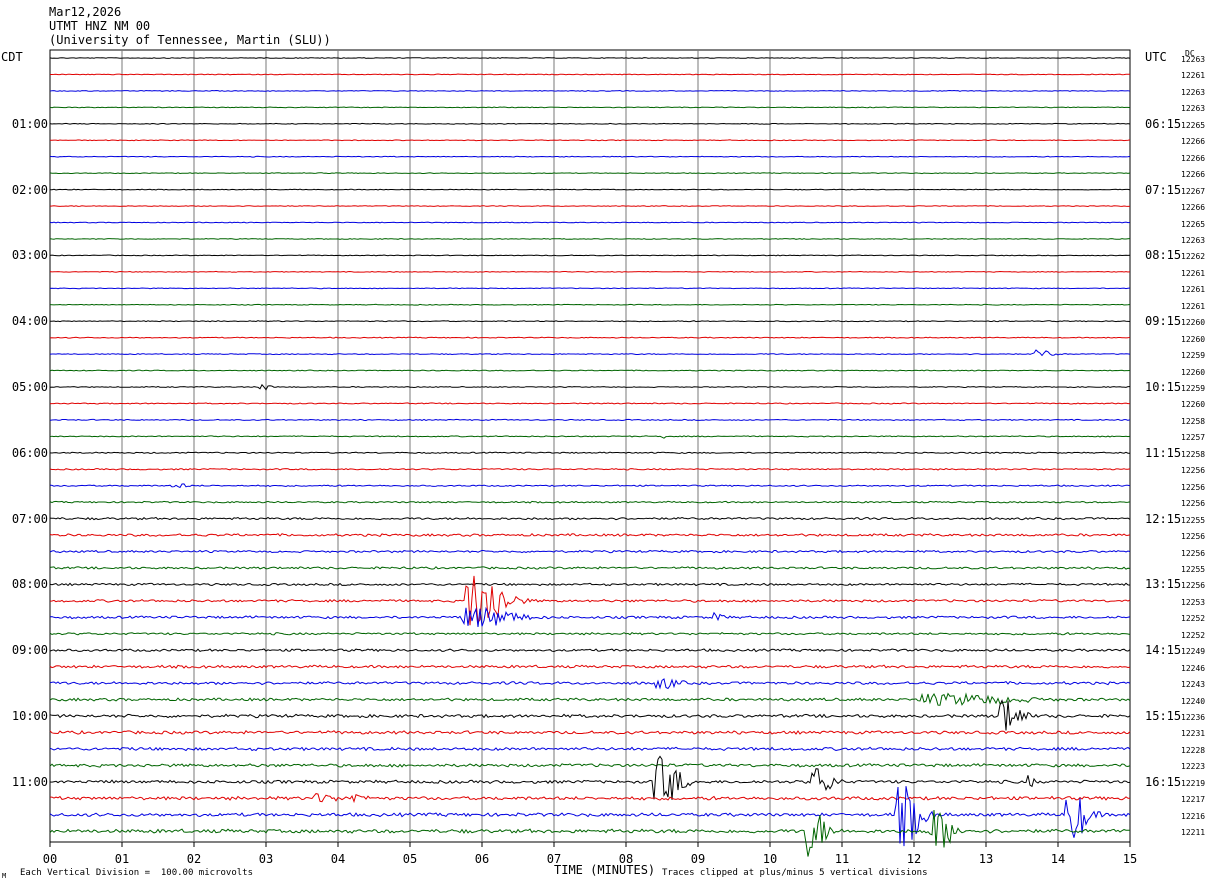 The height and width of the screenshot is (886, 1210). What do you see at coordinates (1193, 717) in the screenshot?
I see `dc-offset-label: 12236` at bounding box center [1193, 717].